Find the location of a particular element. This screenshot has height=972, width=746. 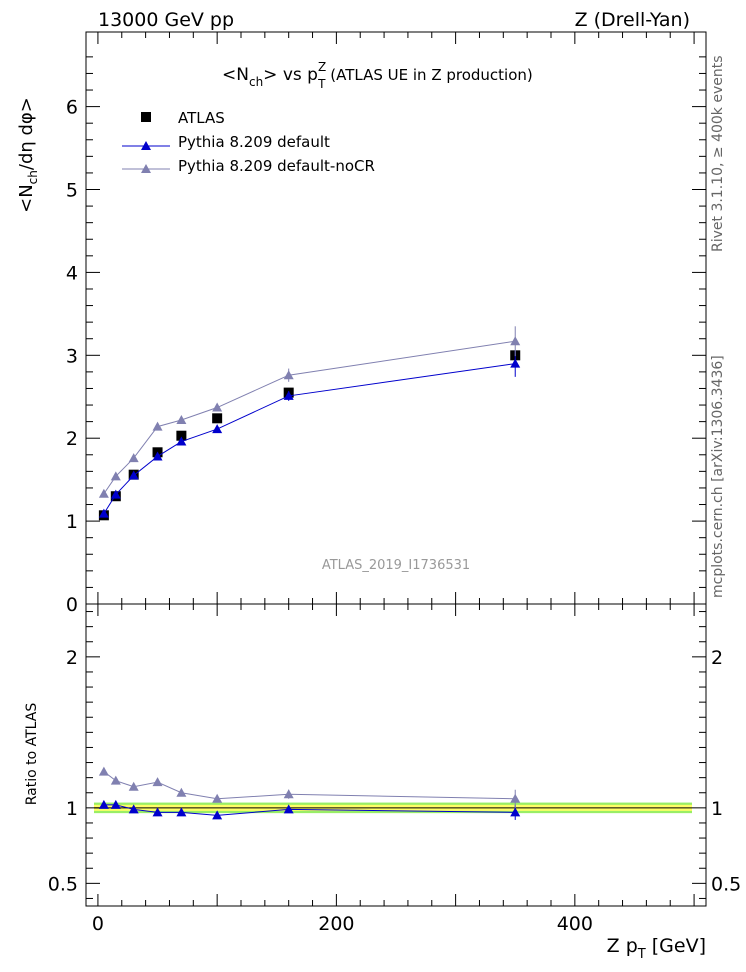

y-tick-label-main: 4 is located at coordinates (72, 273).